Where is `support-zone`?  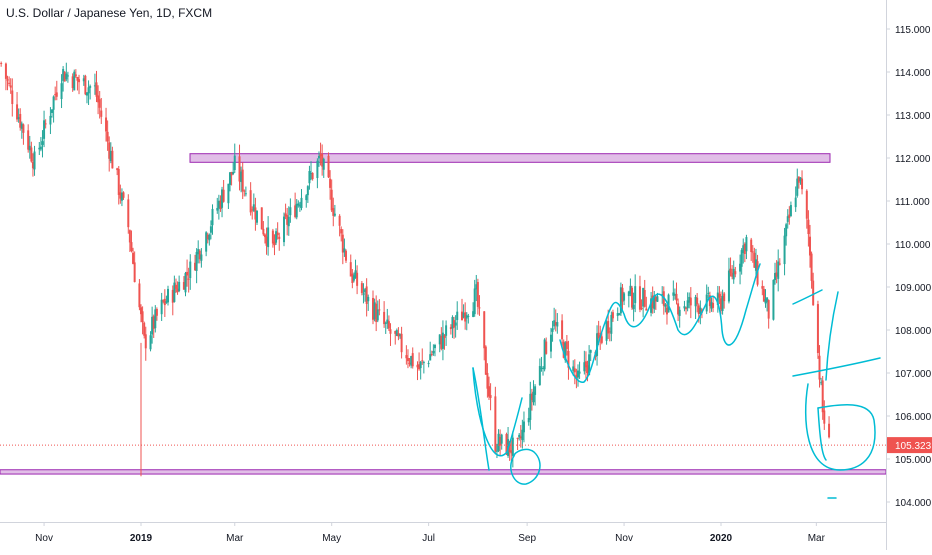 support-zone is located at coordinates (443, 472).